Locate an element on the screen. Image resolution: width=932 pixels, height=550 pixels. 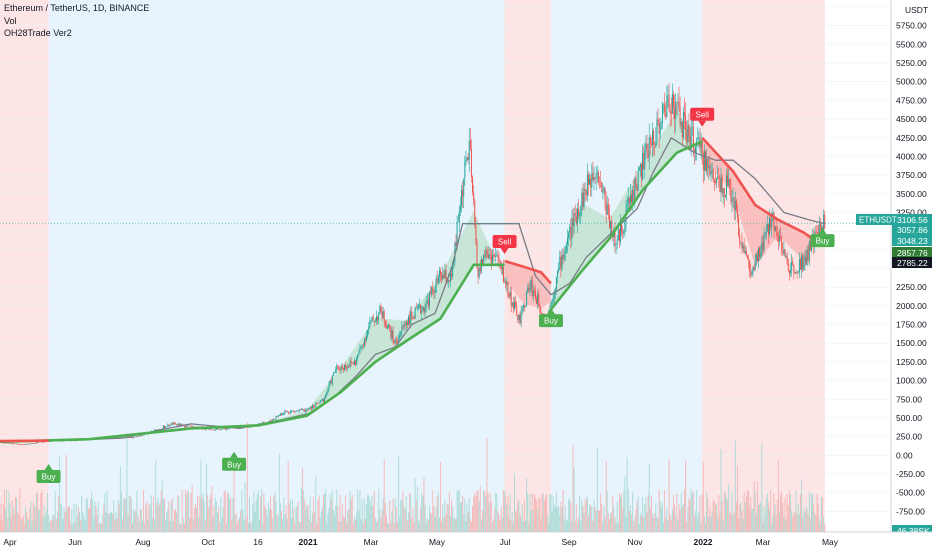
regime-bear is located at coordinates (24, 266).